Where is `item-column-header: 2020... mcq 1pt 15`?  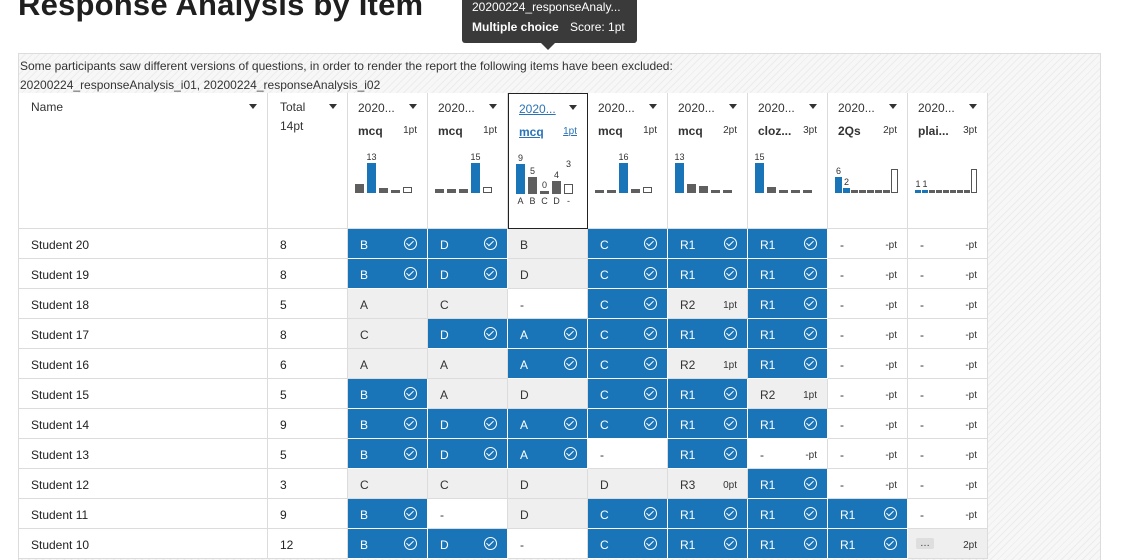 item-column-header: 2020... mcq 1pt 15 is located at coordinates (468, 161).